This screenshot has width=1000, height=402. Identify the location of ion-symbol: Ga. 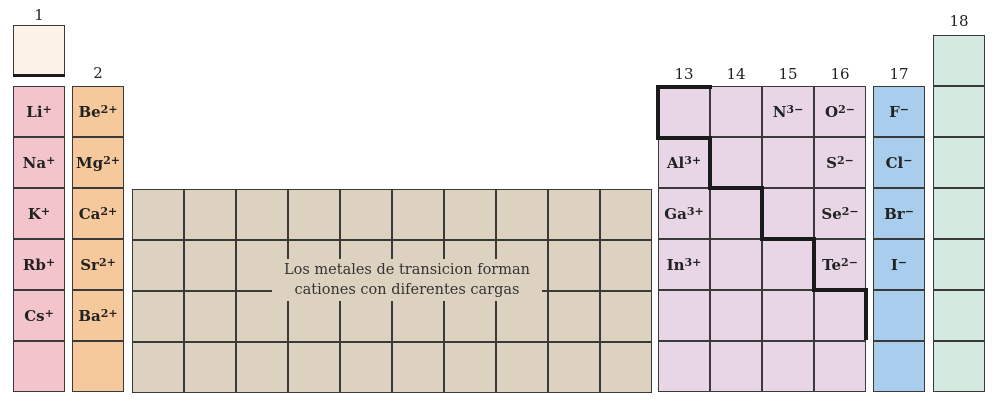
(675, 213).